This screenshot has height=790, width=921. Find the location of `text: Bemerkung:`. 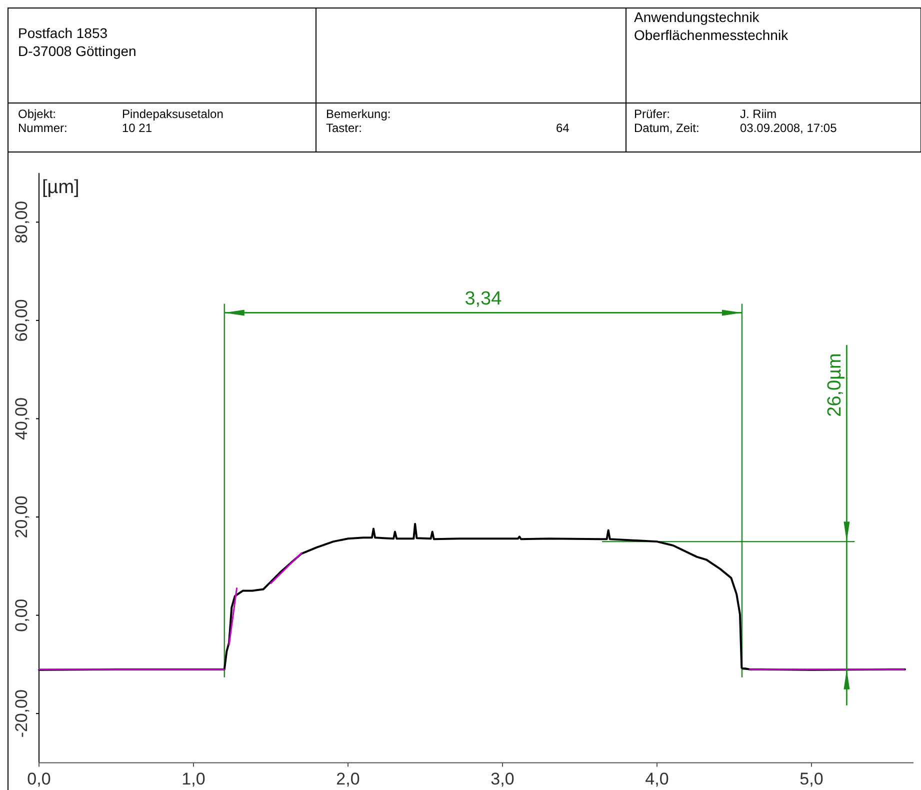

text: Bemerkung: is located at coordinates (358, 114).